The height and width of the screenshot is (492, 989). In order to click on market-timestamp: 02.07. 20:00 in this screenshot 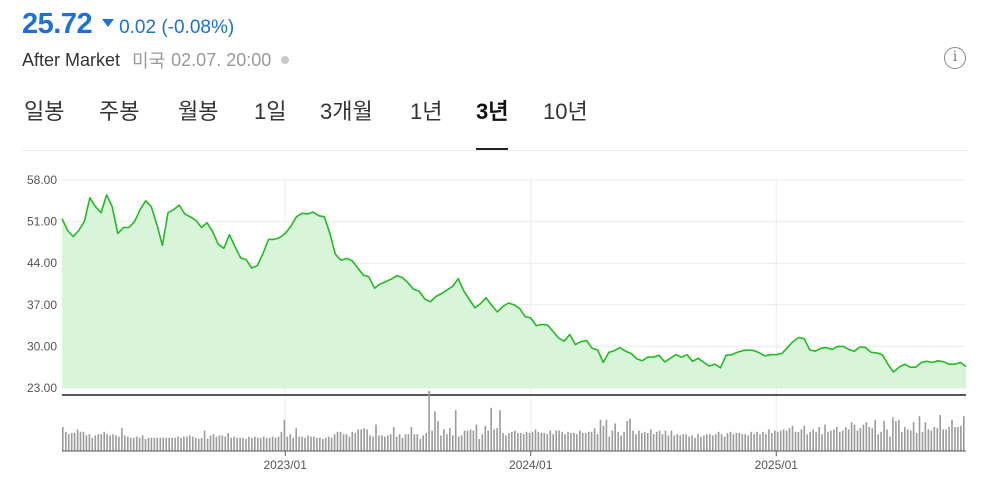, I will do `click(221, 59)`.